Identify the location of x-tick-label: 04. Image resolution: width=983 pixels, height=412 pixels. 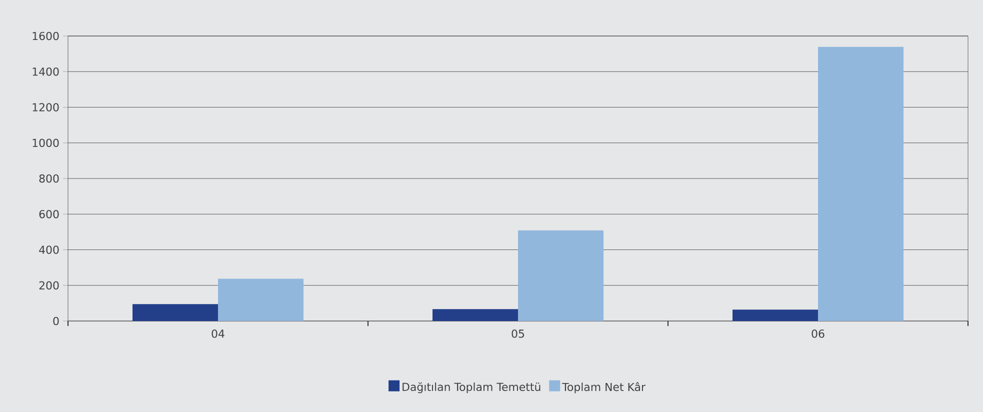
(218, 334).